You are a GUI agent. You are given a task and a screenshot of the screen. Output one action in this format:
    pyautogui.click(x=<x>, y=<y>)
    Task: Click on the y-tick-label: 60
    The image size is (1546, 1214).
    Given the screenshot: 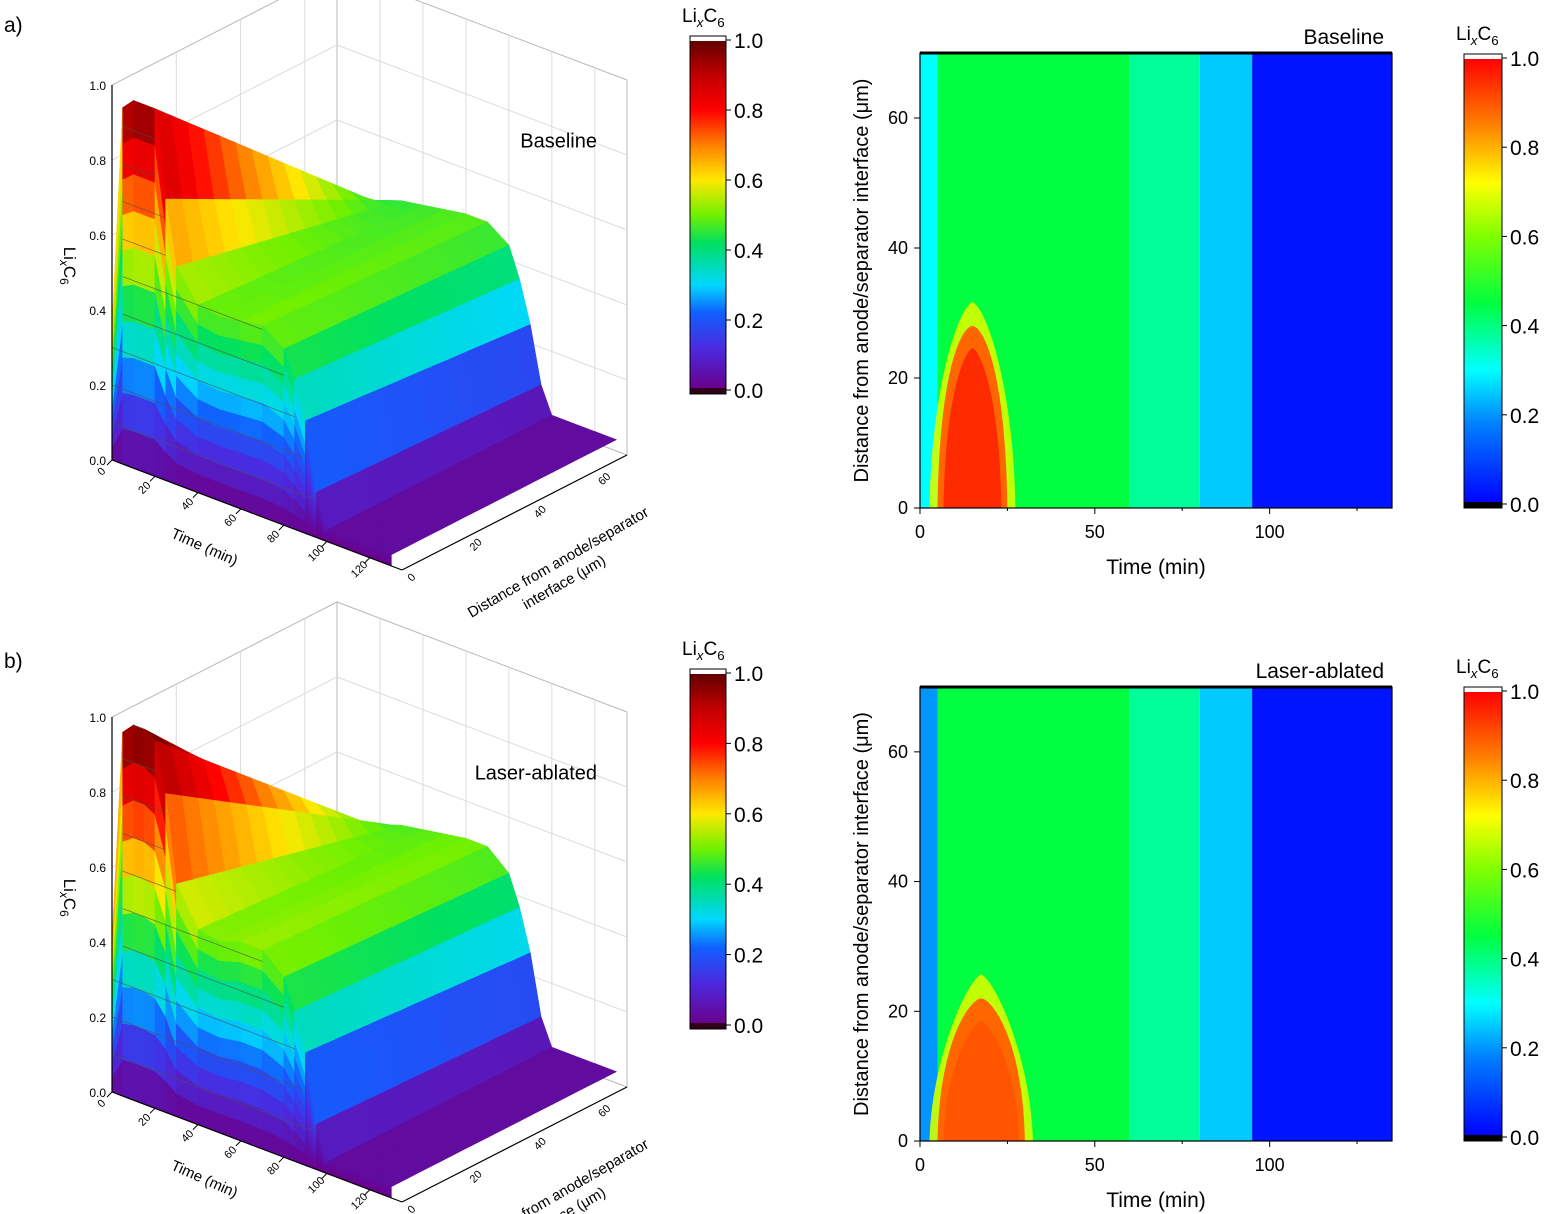 What is the action you would take?
    pyautogui.click(x=898, y=752)
    